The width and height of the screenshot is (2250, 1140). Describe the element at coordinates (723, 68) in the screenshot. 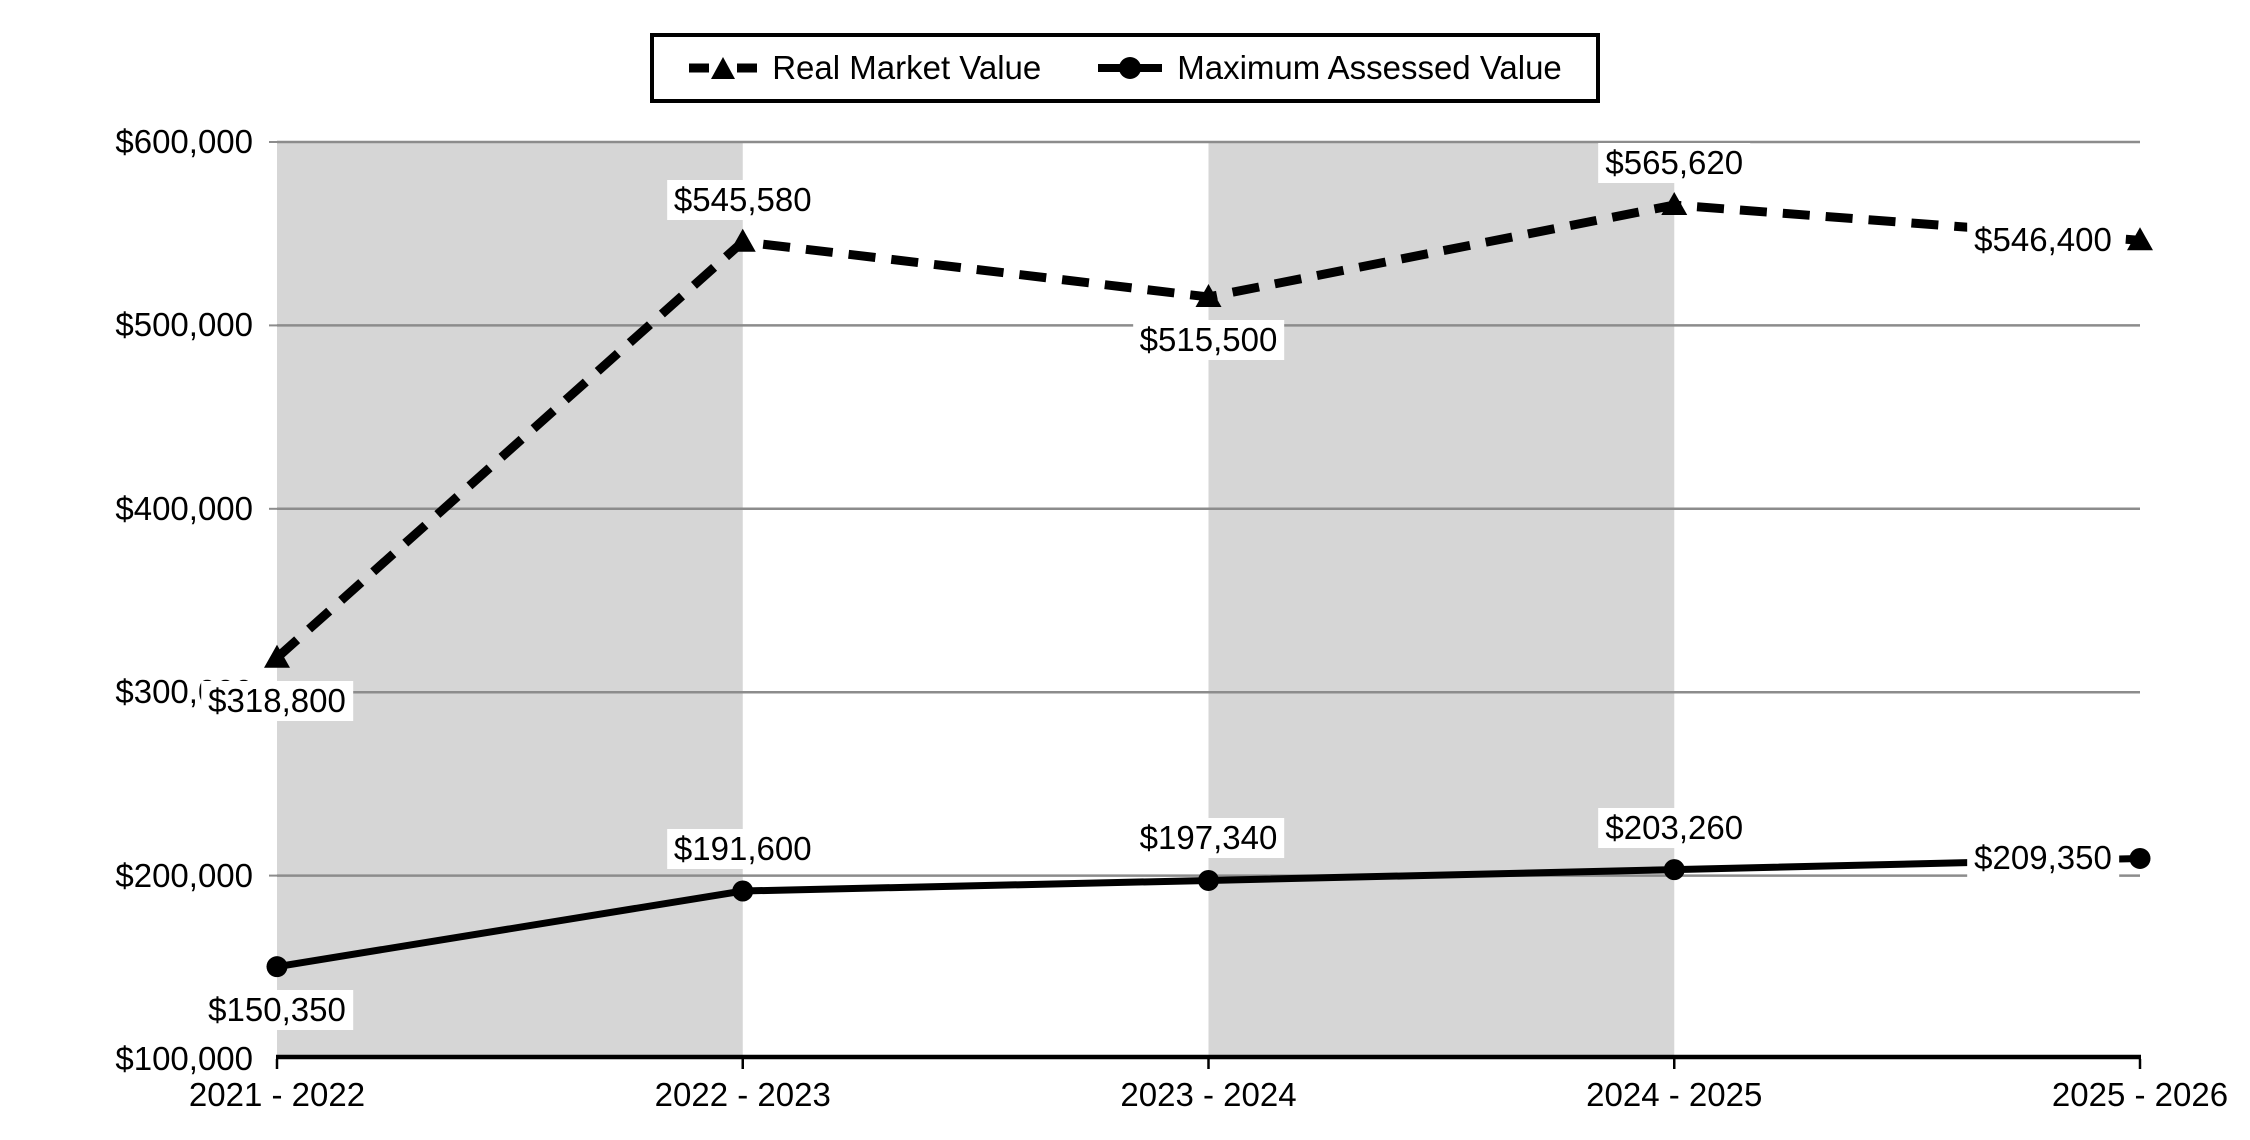

I see `dashed-line-triangle-marker-icon` at that location.